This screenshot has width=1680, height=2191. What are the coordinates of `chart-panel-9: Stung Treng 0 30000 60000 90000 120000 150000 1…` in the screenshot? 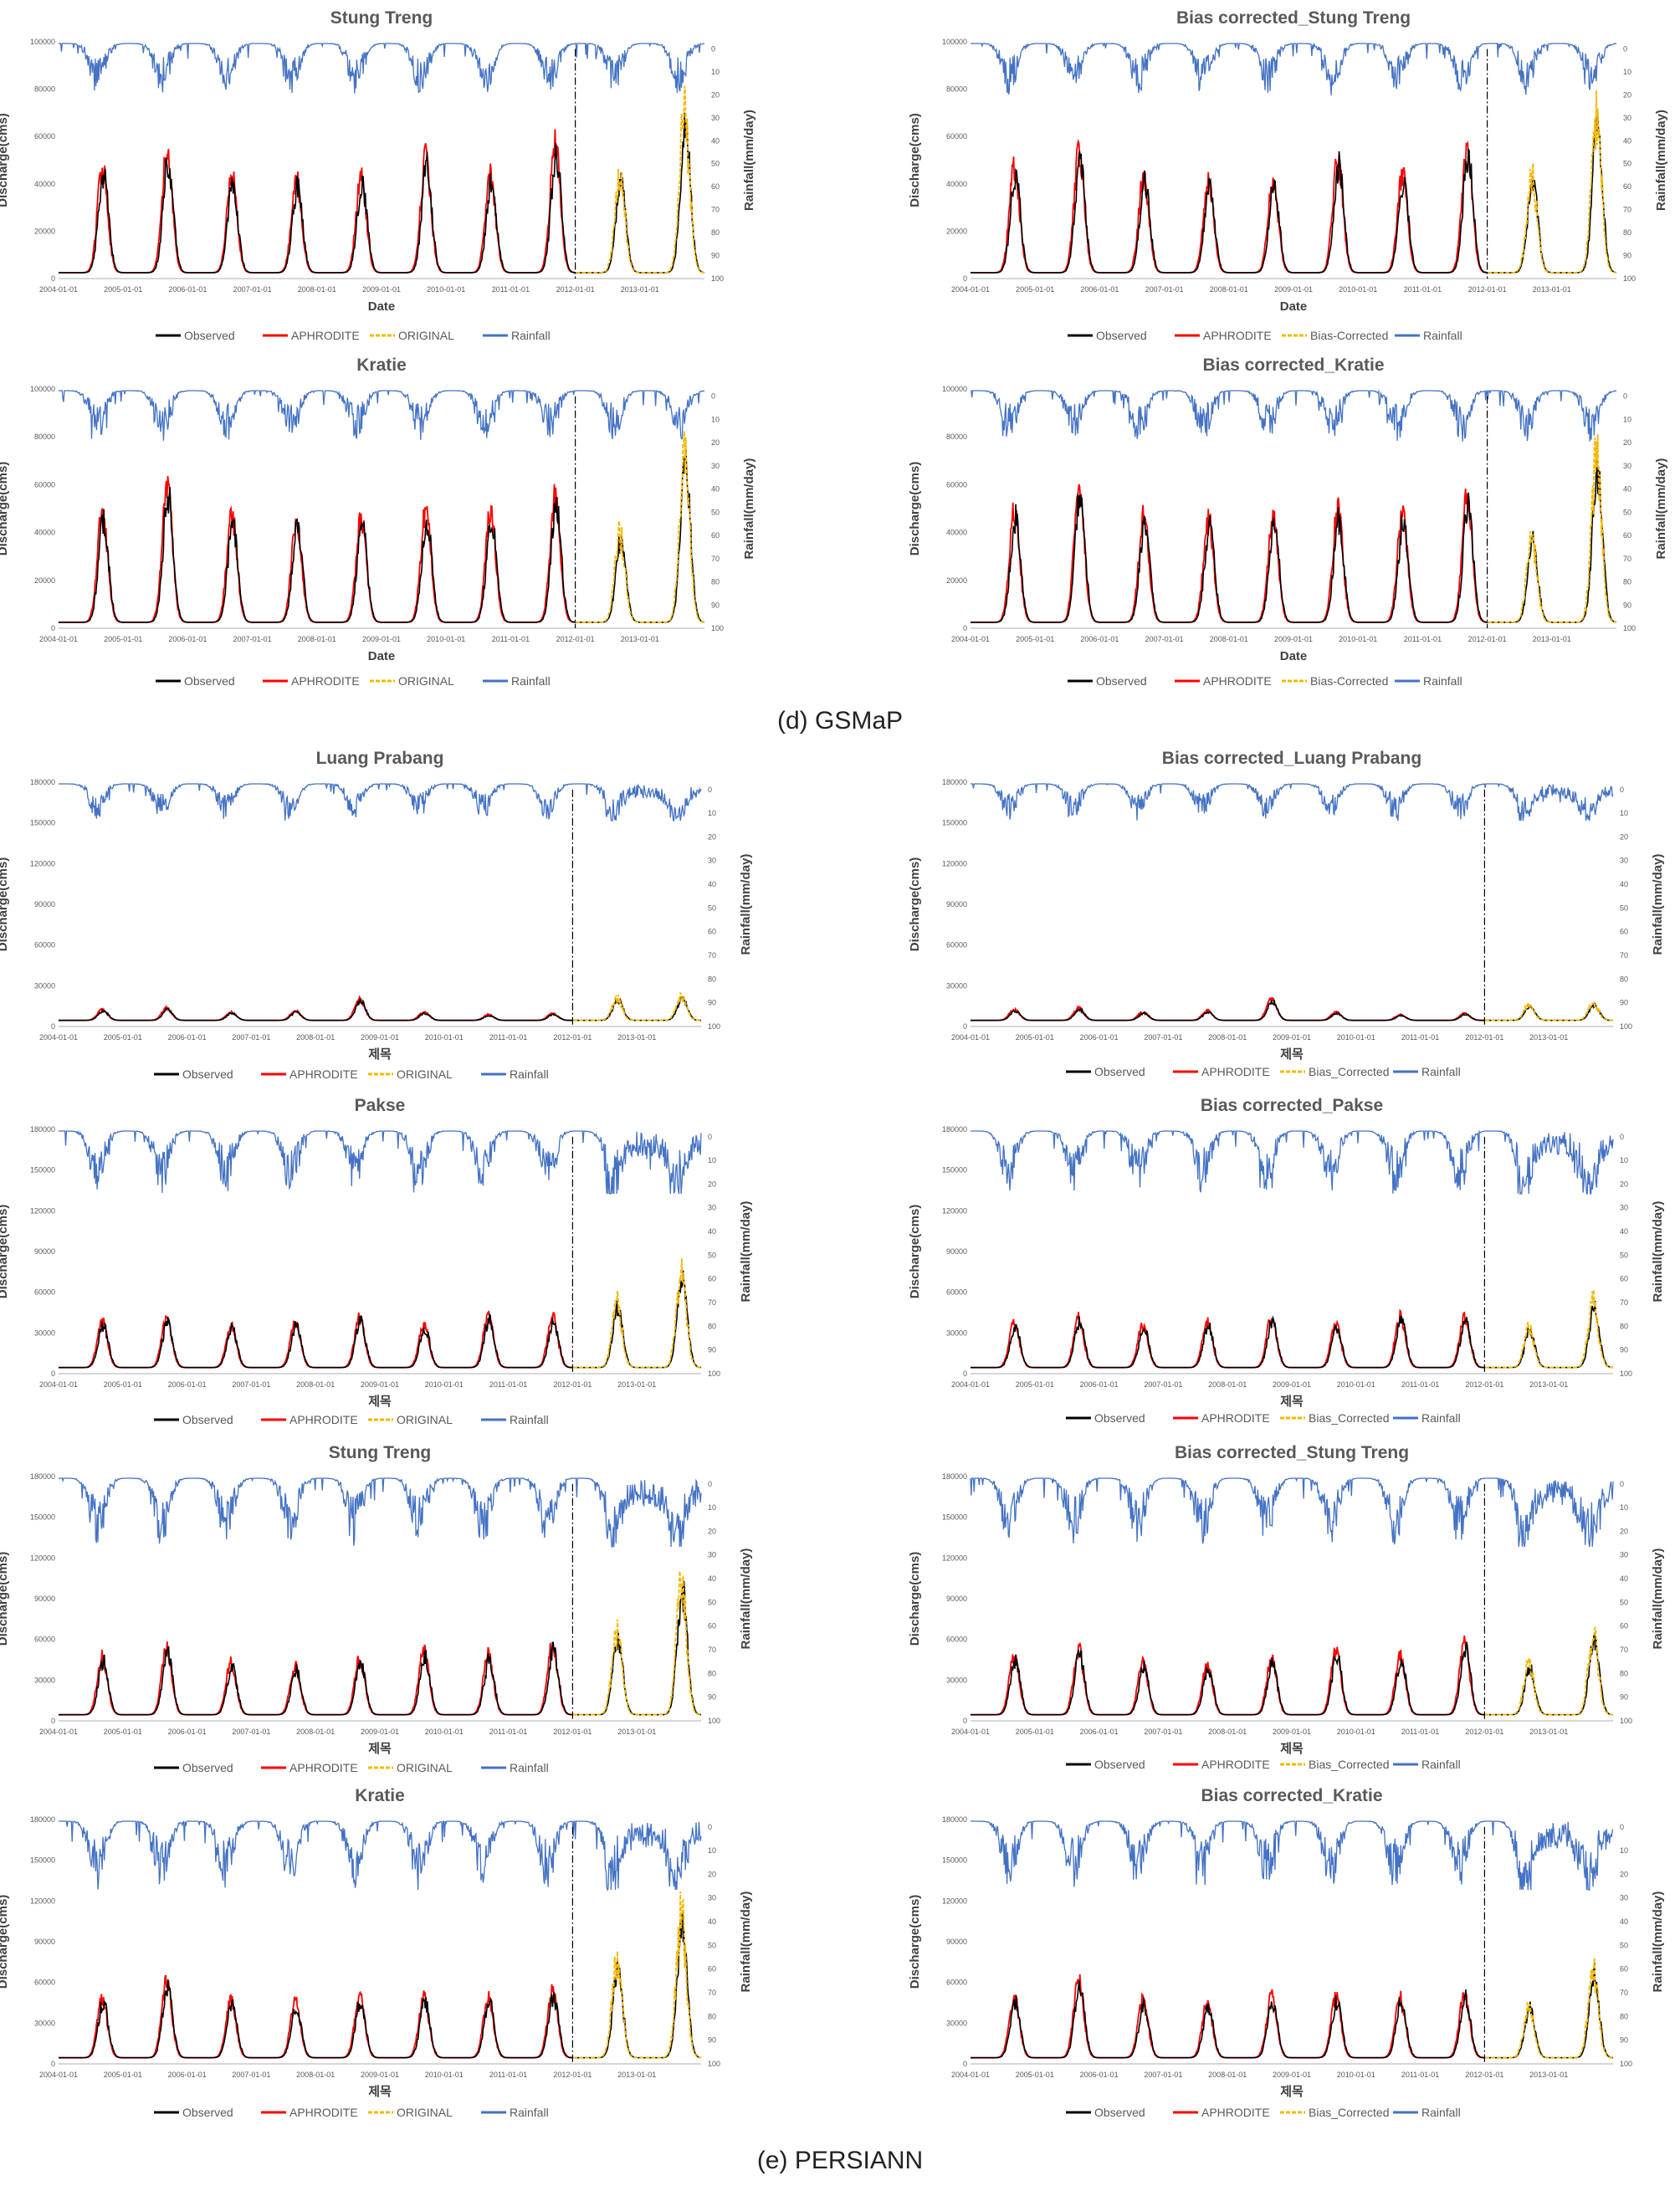 It's located at (388, 1624).